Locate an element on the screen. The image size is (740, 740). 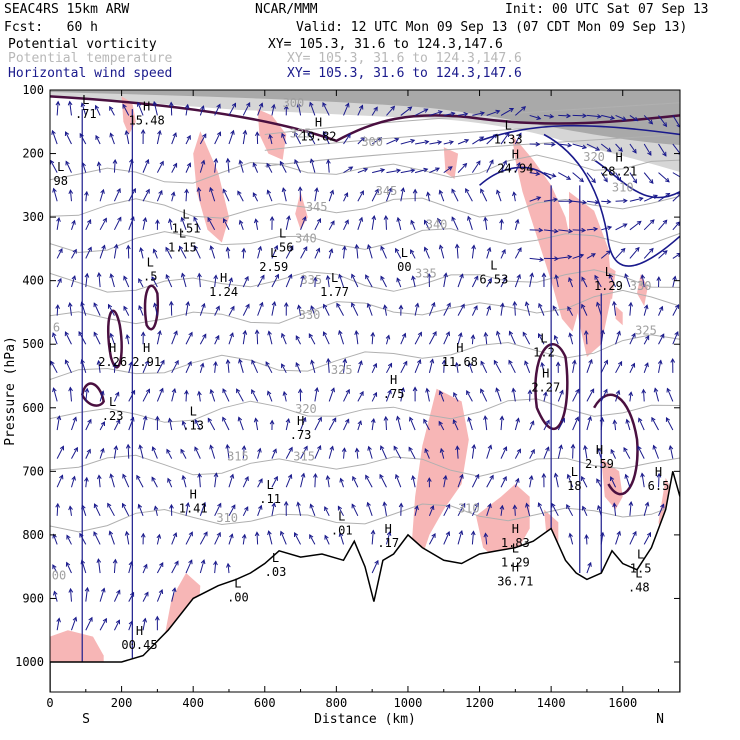
extremum-value: 19.82 is located at coordinates (318, 136).